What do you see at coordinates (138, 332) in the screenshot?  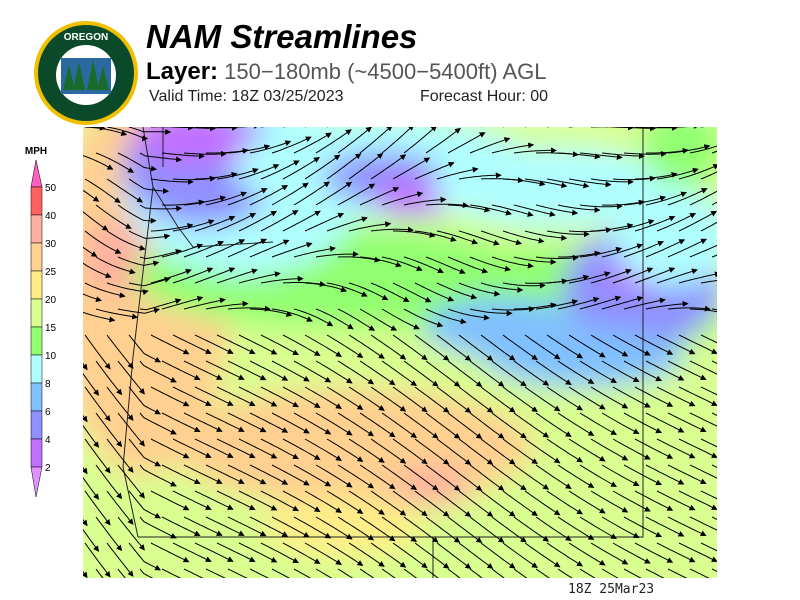 I see `state-border` at bounding box center [138, 332].